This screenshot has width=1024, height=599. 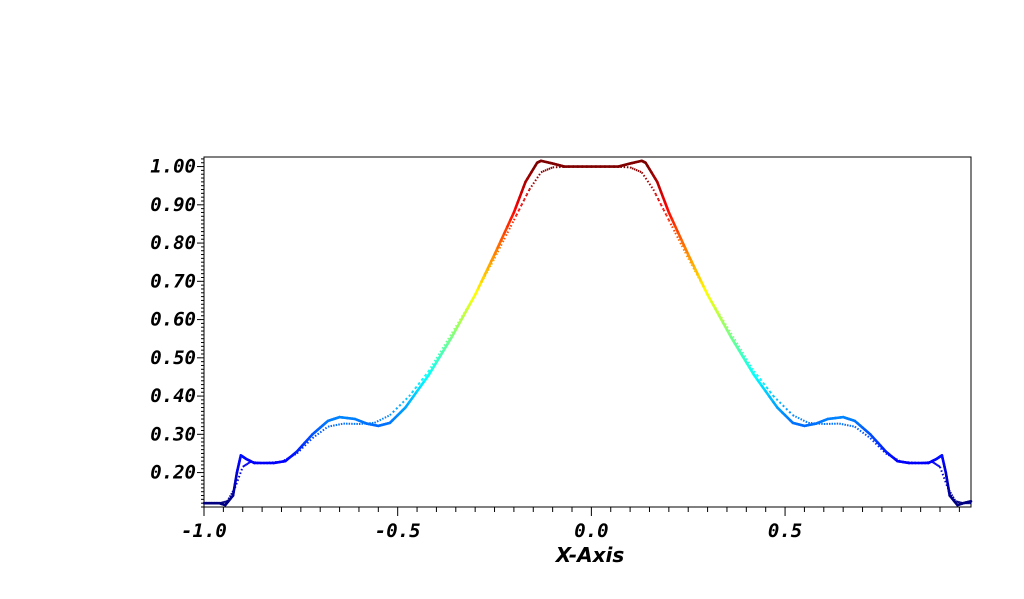 I want to click on x-tick-label: -1.0, so click(x=204, y=531).